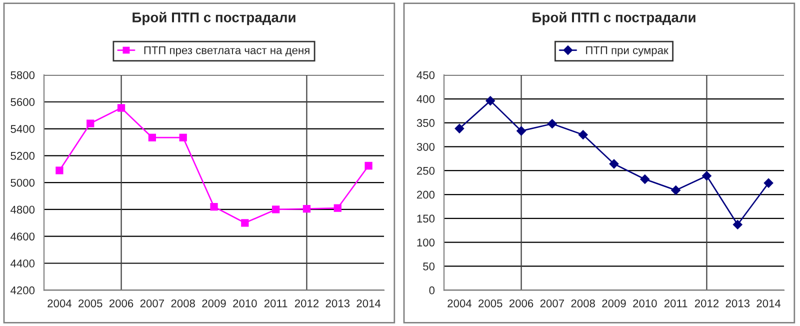 The width and height of the screenshot is (800, 326). Describe the element at coordinates (425, 194) in the screenshot. I see `y-tick-label: 200` at that location.